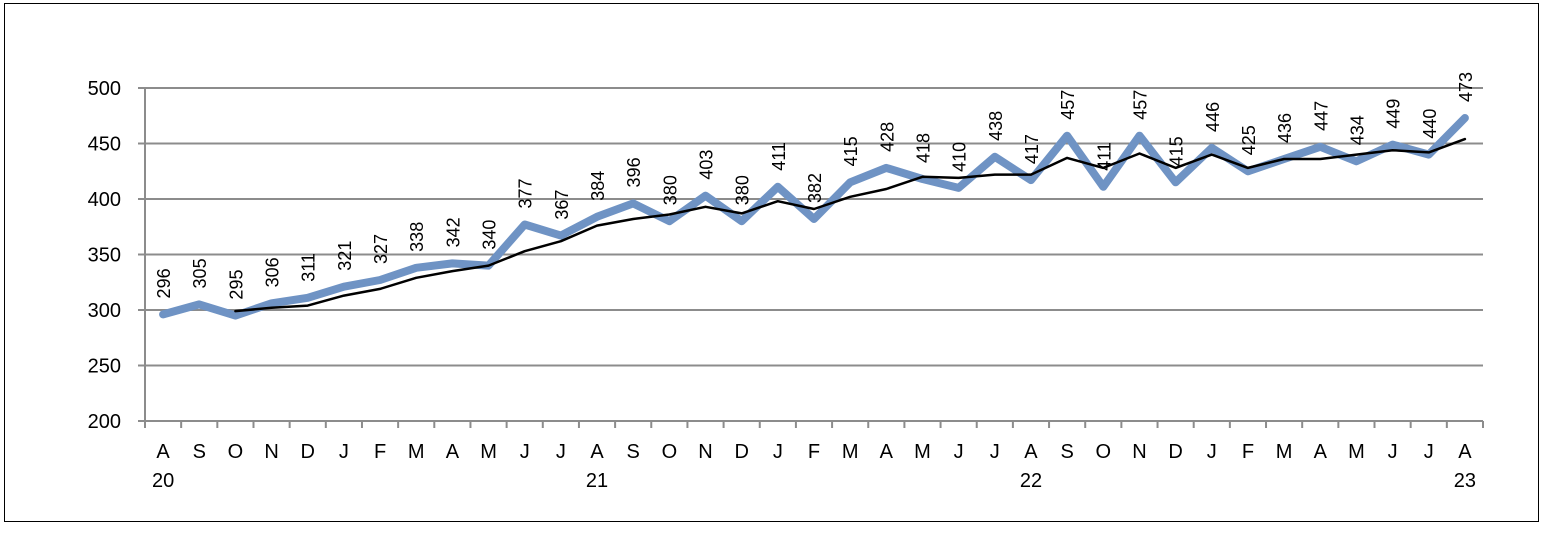 This screenshot has height=534, width=1546. I want to click on y-tick-label: 300, so click(104, 311).